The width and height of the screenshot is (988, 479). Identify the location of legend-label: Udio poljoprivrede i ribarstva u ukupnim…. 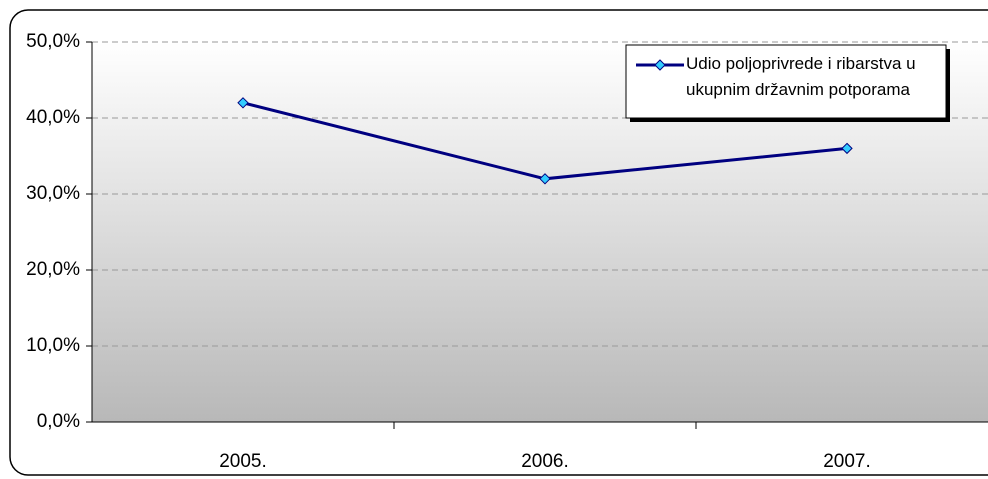
(801, 76).